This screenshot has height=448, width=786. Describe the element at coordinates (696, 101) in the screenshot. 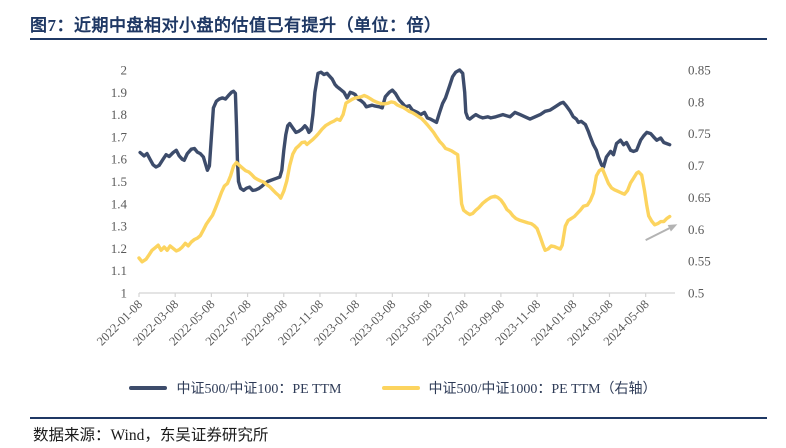

I see `right-axis-tick-label: 0.8` at that location.